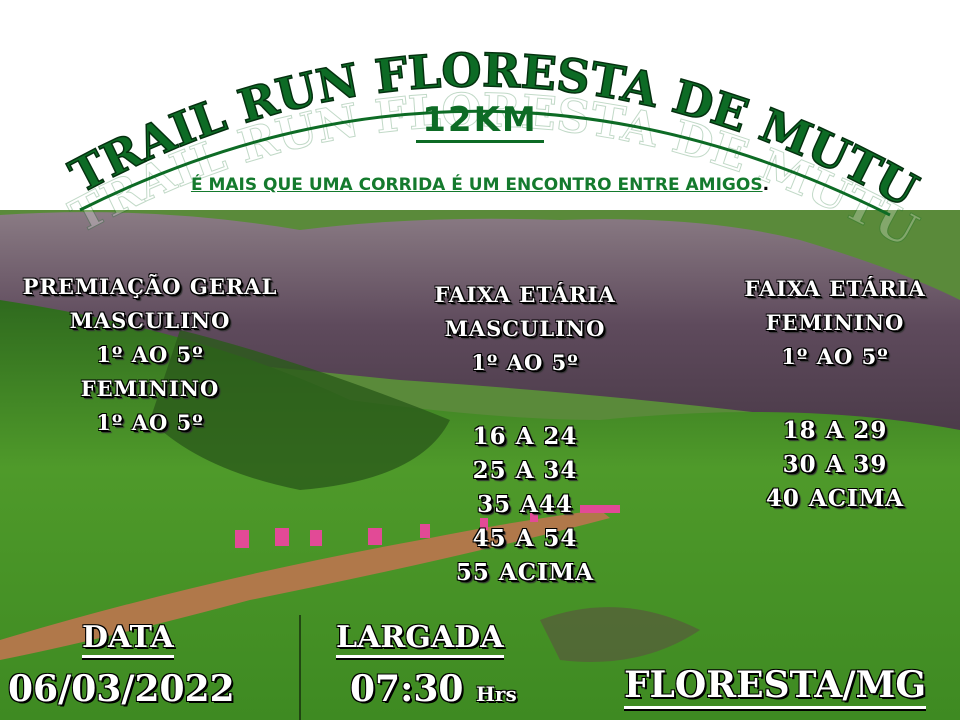 This screenshot has height=720, width=960. Describe the element at coordinates (485, 163) in the screenshot. I see `title-arc-line` at that location.